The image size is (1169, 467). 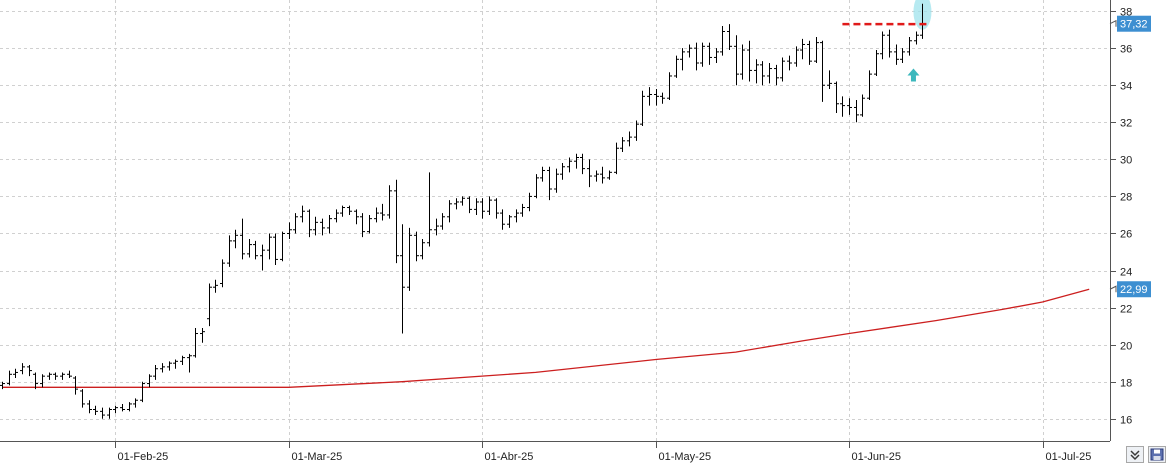 What do you see at coordinates (1069, 457) in the screenshot?
I see `x-tick-label: 01-Jul-25` at bounding box center [1069, 457].